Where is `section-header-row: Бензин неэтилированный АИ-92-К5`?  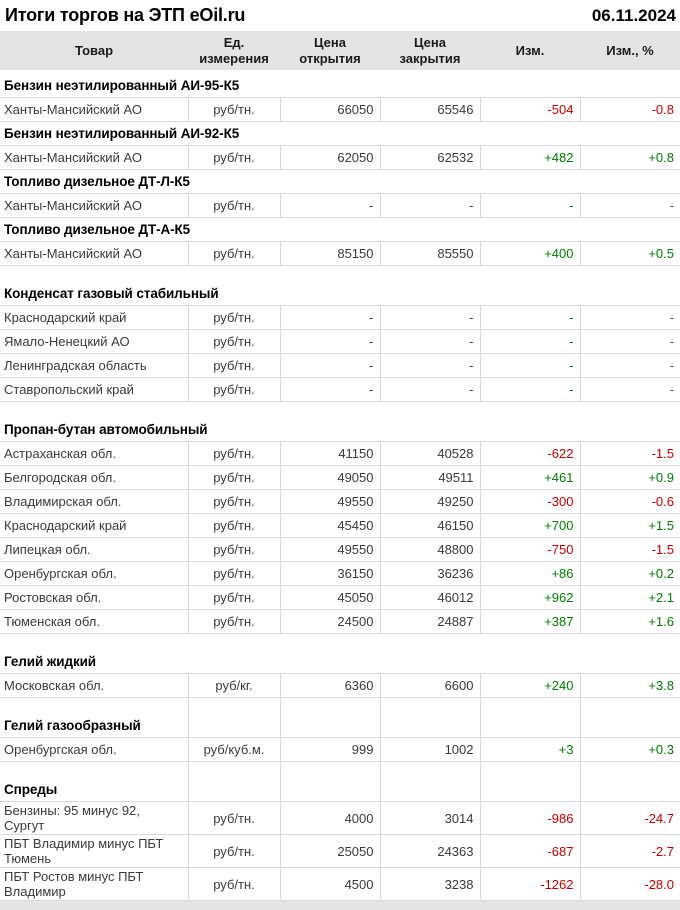 section-header-row: Бензин неэтилированный АИ-92-К5 is located at coordinates (340, 133).